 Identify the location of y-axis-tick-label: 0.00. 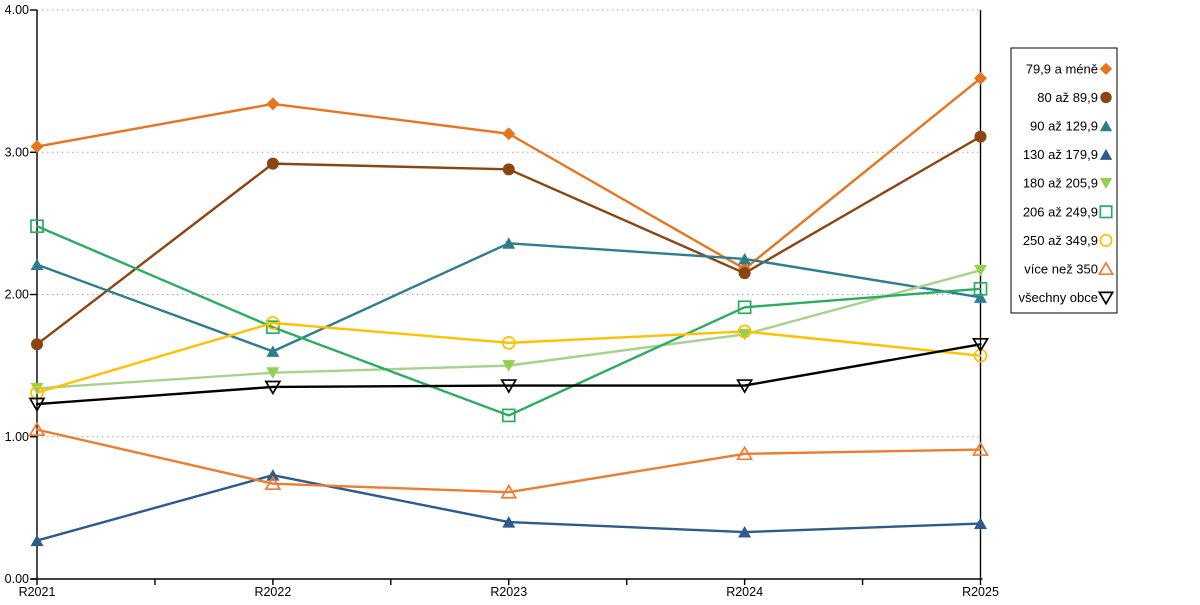
(17, 579).